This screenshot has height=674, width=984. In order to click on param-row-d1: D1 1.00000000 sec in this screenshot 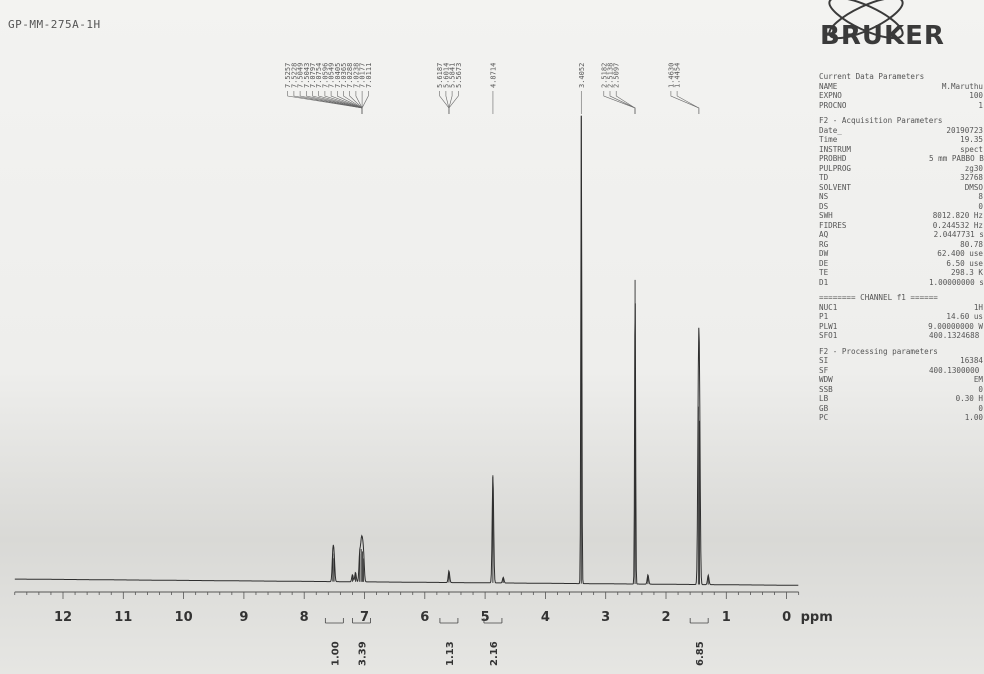, I will do `click(901, 283)`.